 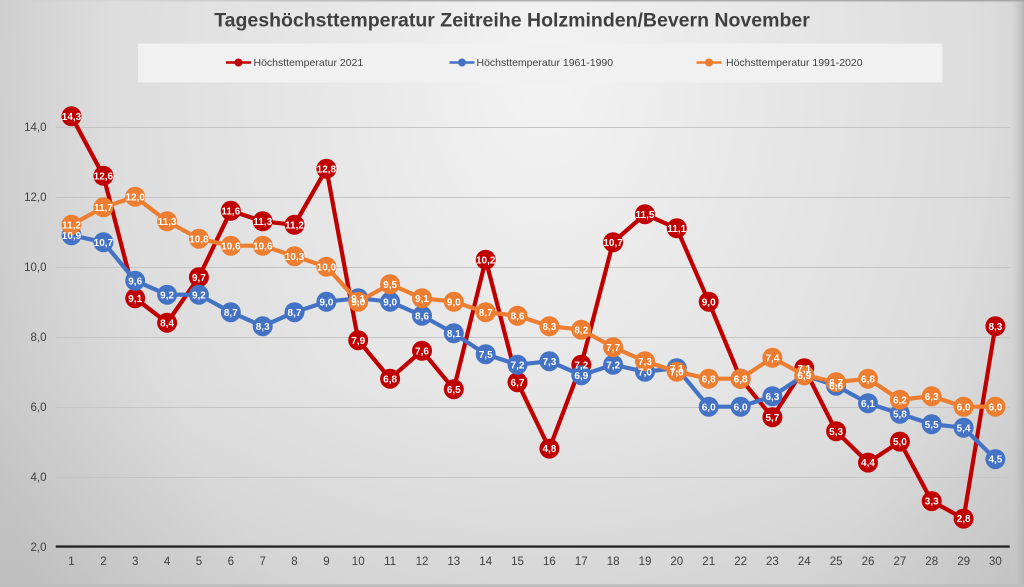 What do you see at coordinates (900, 414) in the screenshot?
I see `svg-text: 5,8` at bounding box center [900, 414].